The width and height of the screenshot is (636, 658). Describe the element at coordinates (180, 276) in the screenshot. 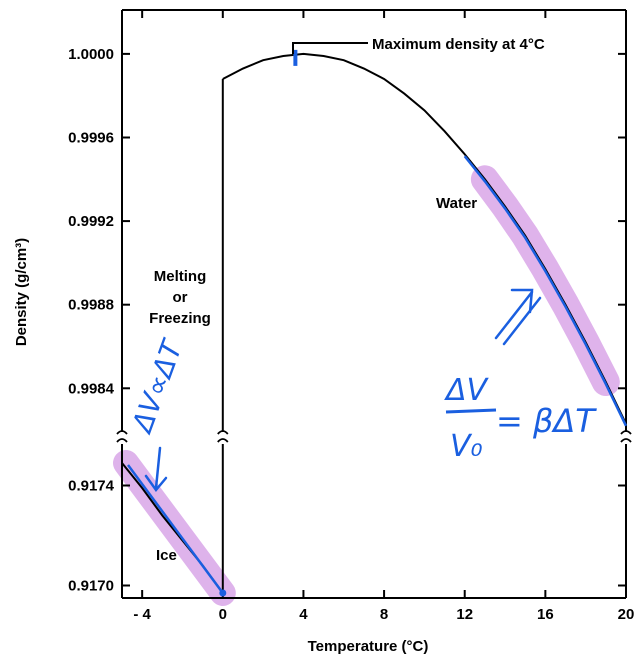

I see `melting-label: Melting` at that location.